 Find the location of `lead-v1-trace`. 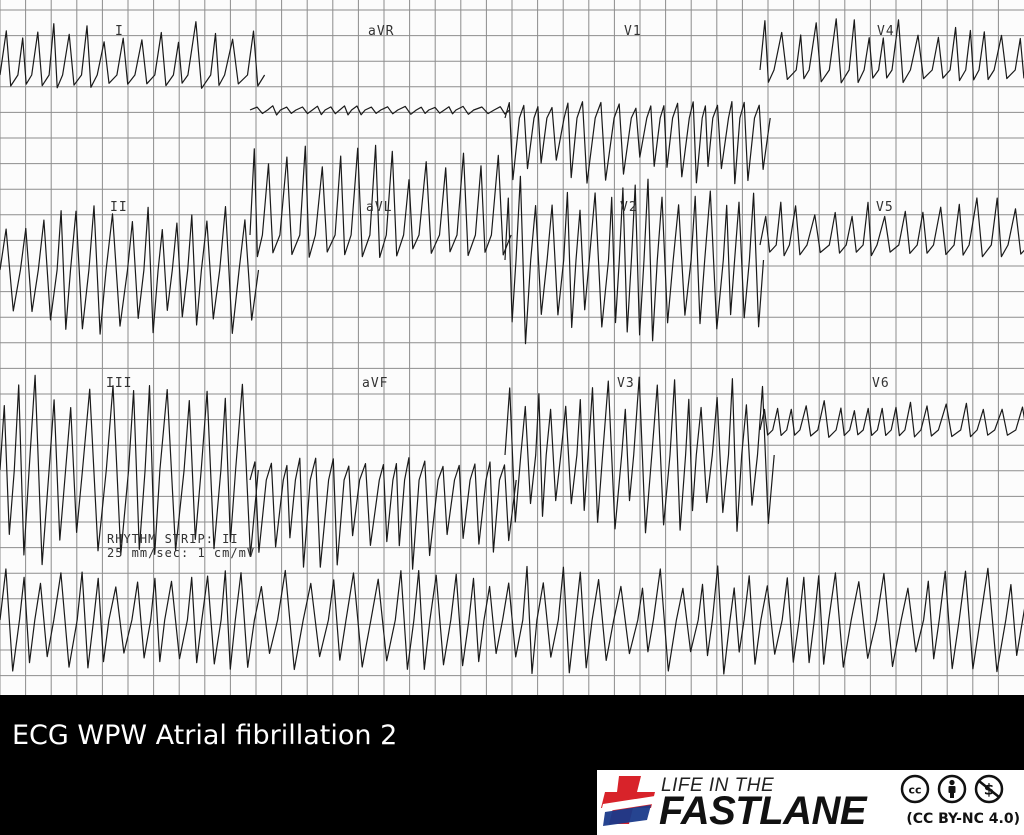

lead-v1-trace is located at coordinates (637, 143).